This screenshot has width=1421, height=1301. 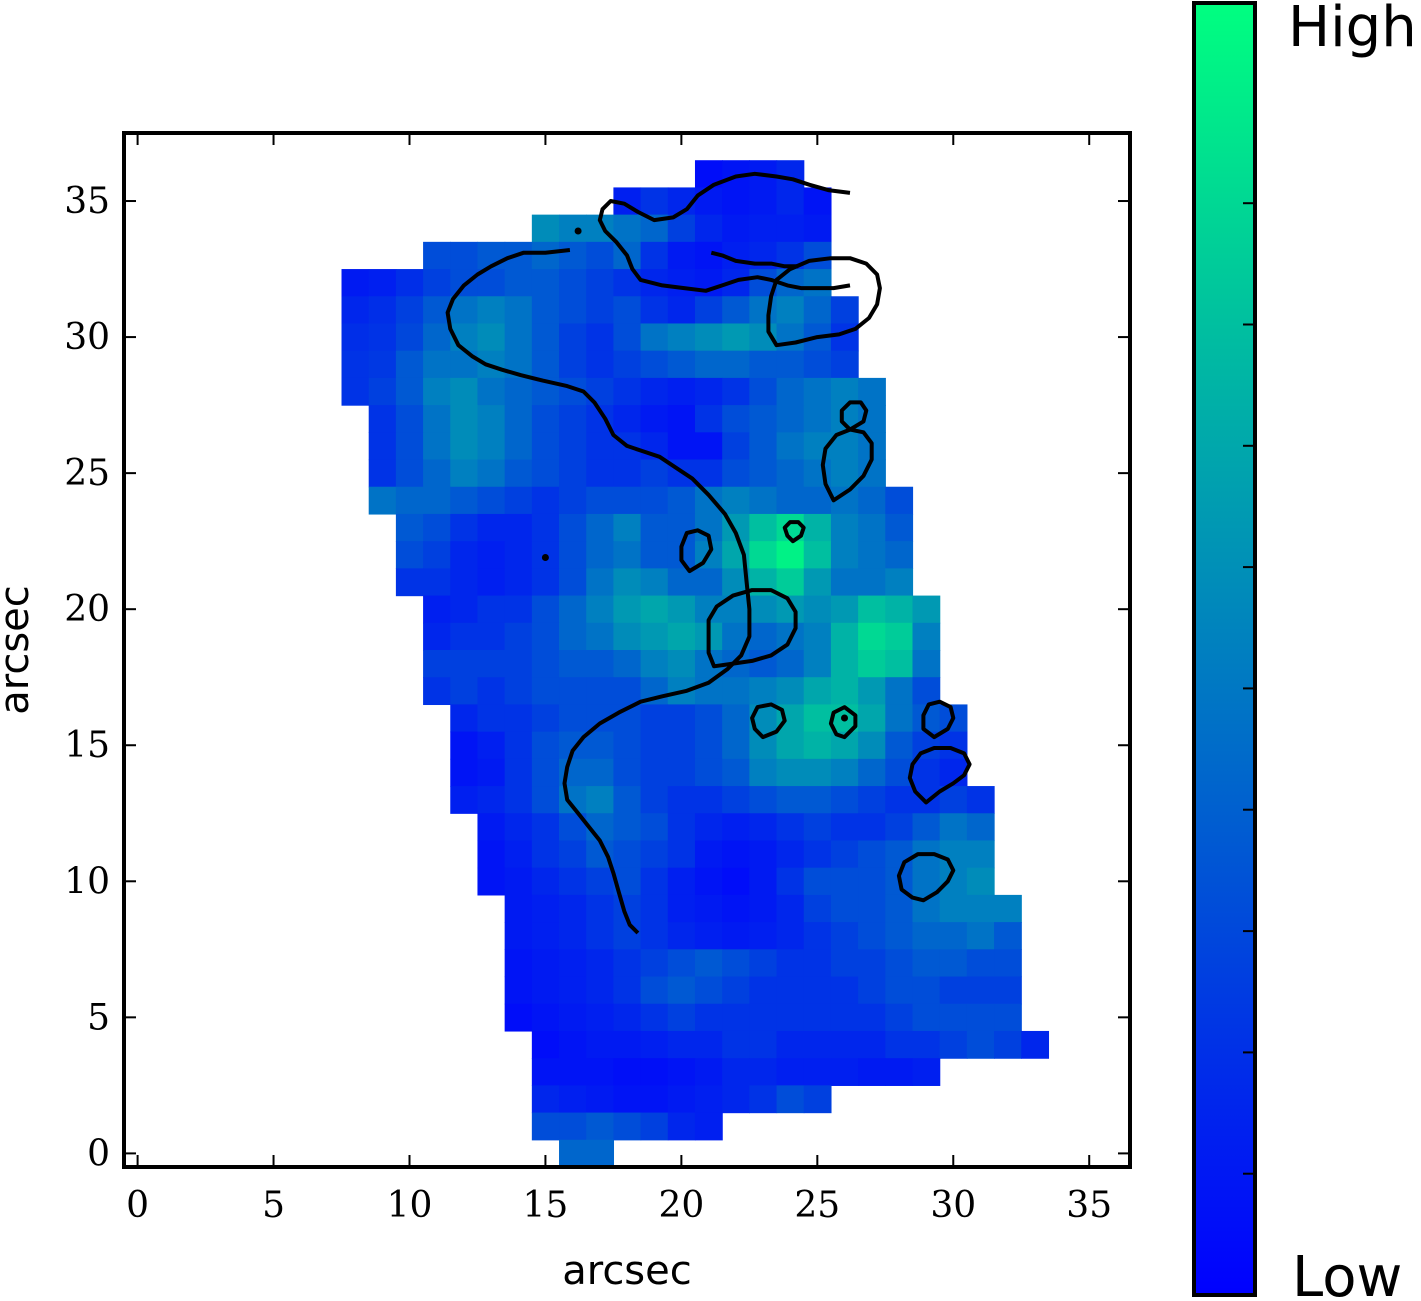 I want to click on y-tick-label: 35, so click(x=87, y=201).